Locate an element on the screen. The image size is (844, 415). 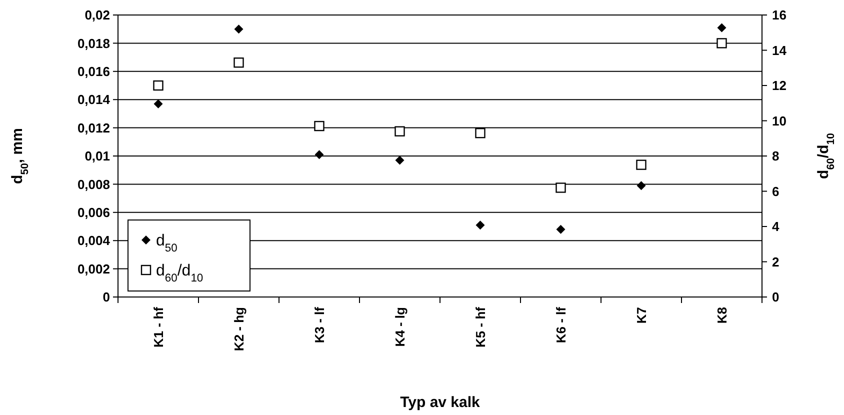
y2-tick-label: 16 is located at coordinates (779, 15).